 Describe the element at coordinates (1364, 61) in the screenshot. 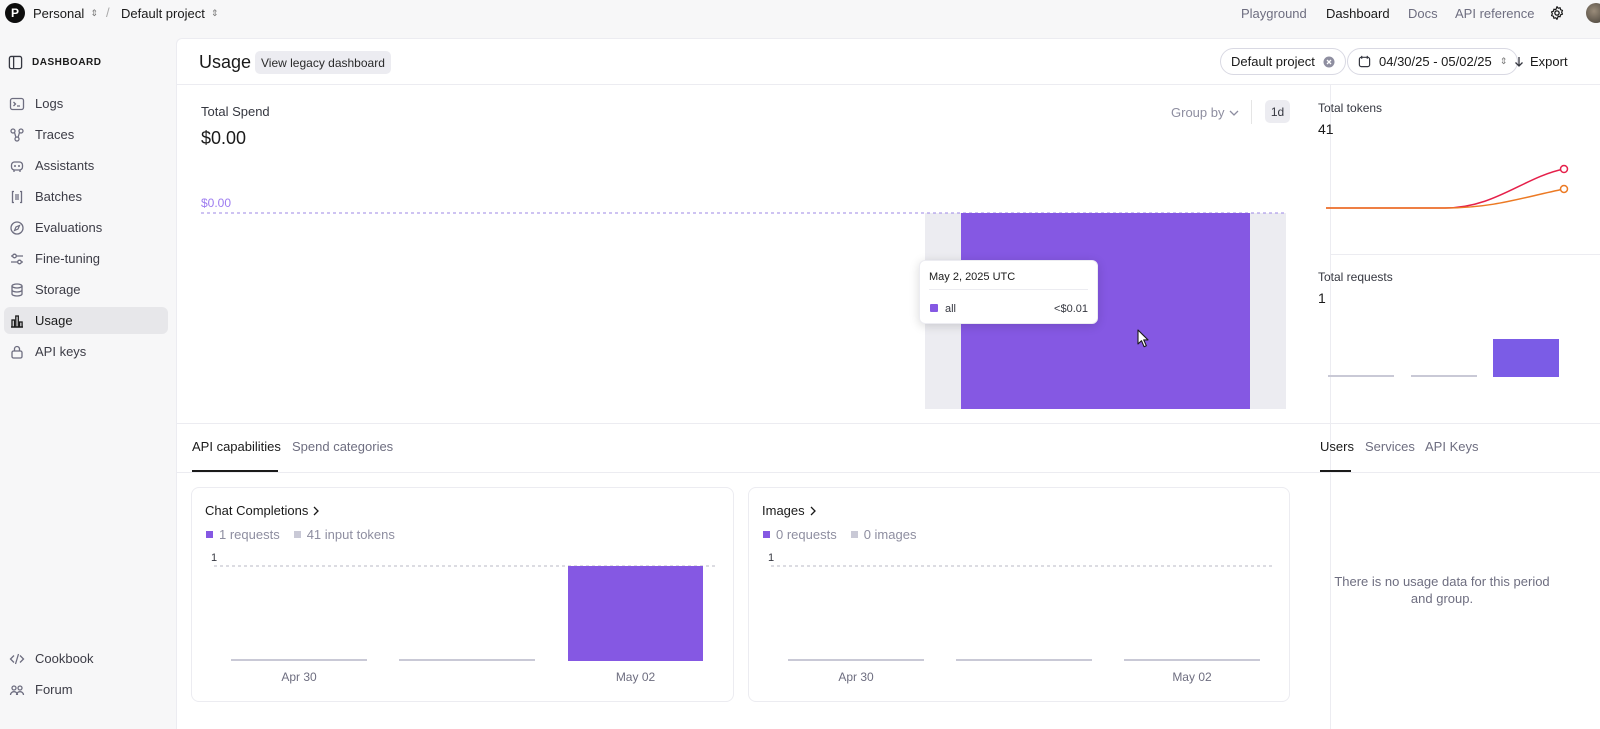

I see `calendar-icon` at that location.